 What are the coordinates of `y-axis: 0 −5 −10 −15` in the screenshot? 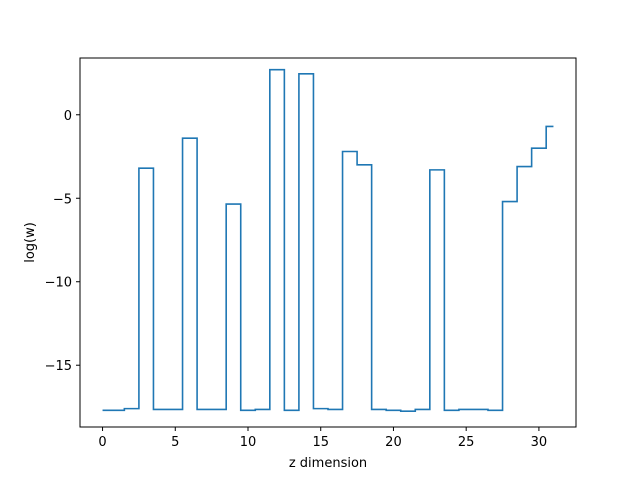 It's located at (62, 241).